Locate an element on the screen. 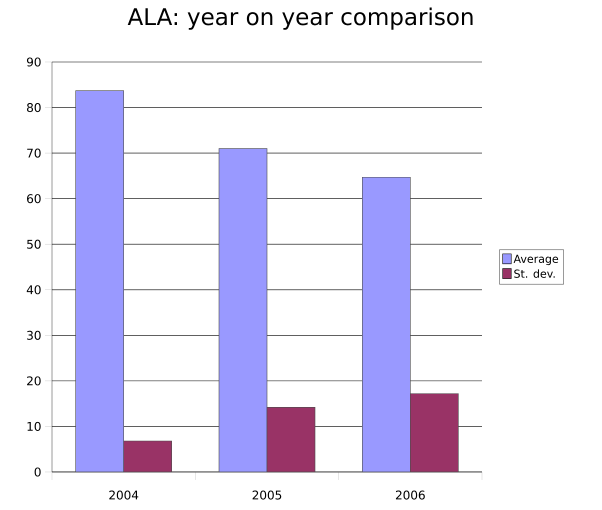 Image resolution: width=602 pixels, height=510 pixels. y-tick-label: 90 is located at coordinates (33, 62).